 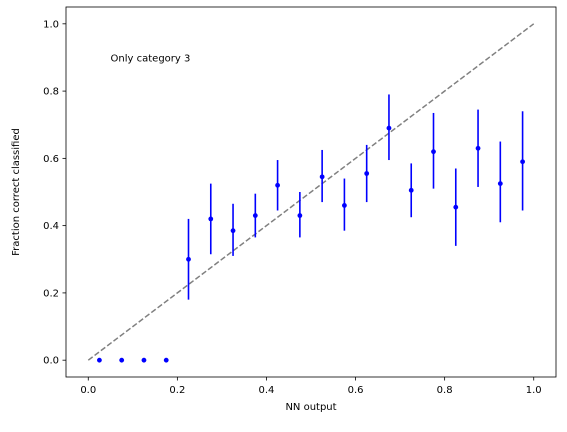 I want to click on y-tick-label: 0.8, so click(x=51, y=92).